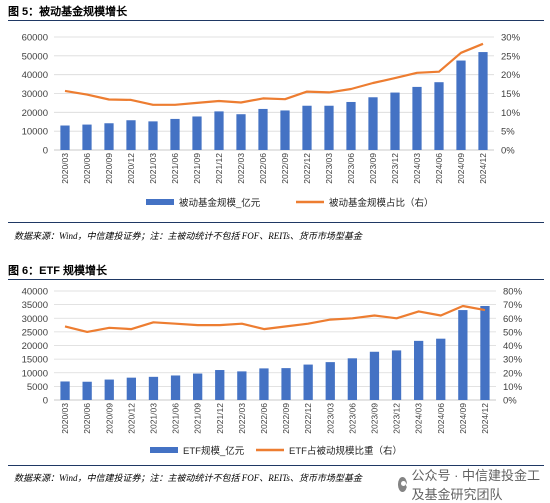 The height and width of the screenshot is (503, 550). What do you see at coordinates (513, 319) in the screenshot?
I see `y2-tick-label: 60%` at bounding box center [513, 319].